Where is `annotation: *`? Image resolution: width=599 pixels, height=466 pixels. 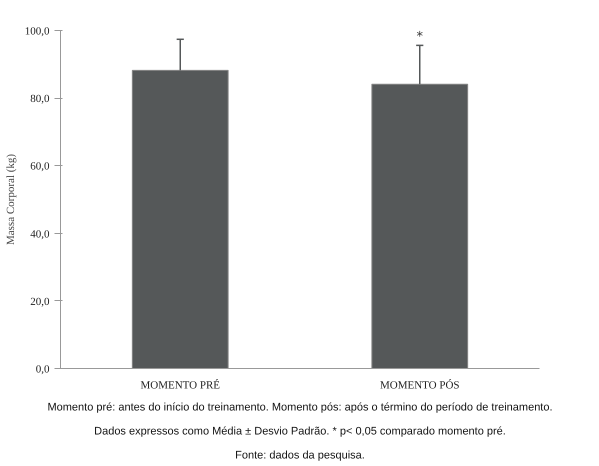
annotation: * is located at coordinates (420, 36).